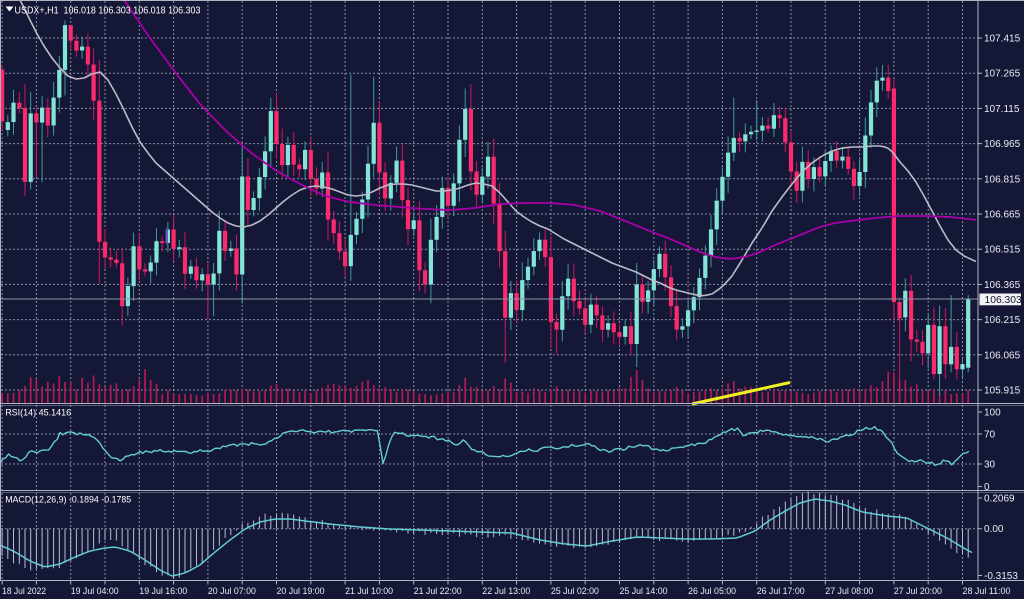 The width and height of the screenshot is (1024, 599). What do you see at coordinates (108, 11) in the screenshot?
I see `svg-text:USDX+,H1 106.018 106.303 106.: USDX+,H1 106.018 106.303 106.018 106.303` at bounding box center [108, 11].